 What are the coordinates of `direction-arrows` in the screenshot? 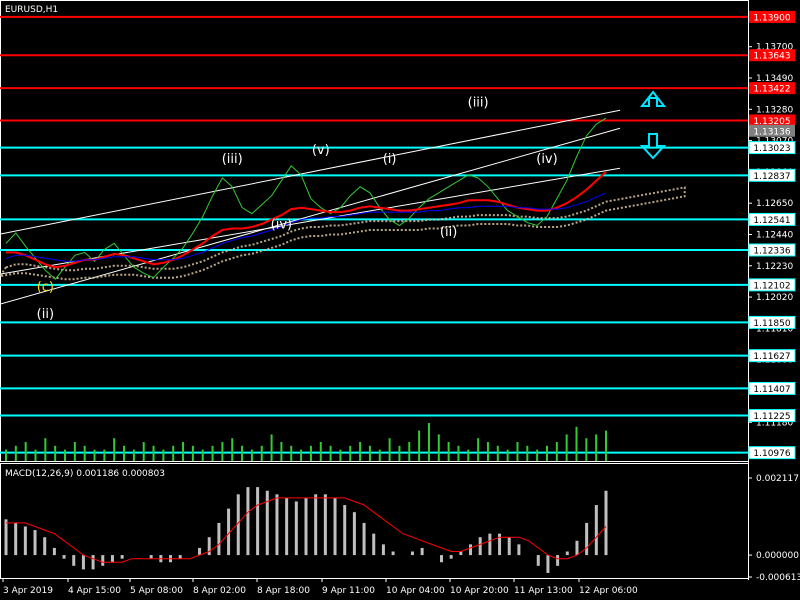 It's located at (653, 125).